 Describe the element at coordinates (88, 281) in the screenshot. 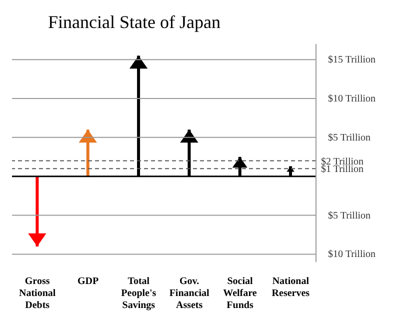

I see `x-tick-label: GDP` at that location.